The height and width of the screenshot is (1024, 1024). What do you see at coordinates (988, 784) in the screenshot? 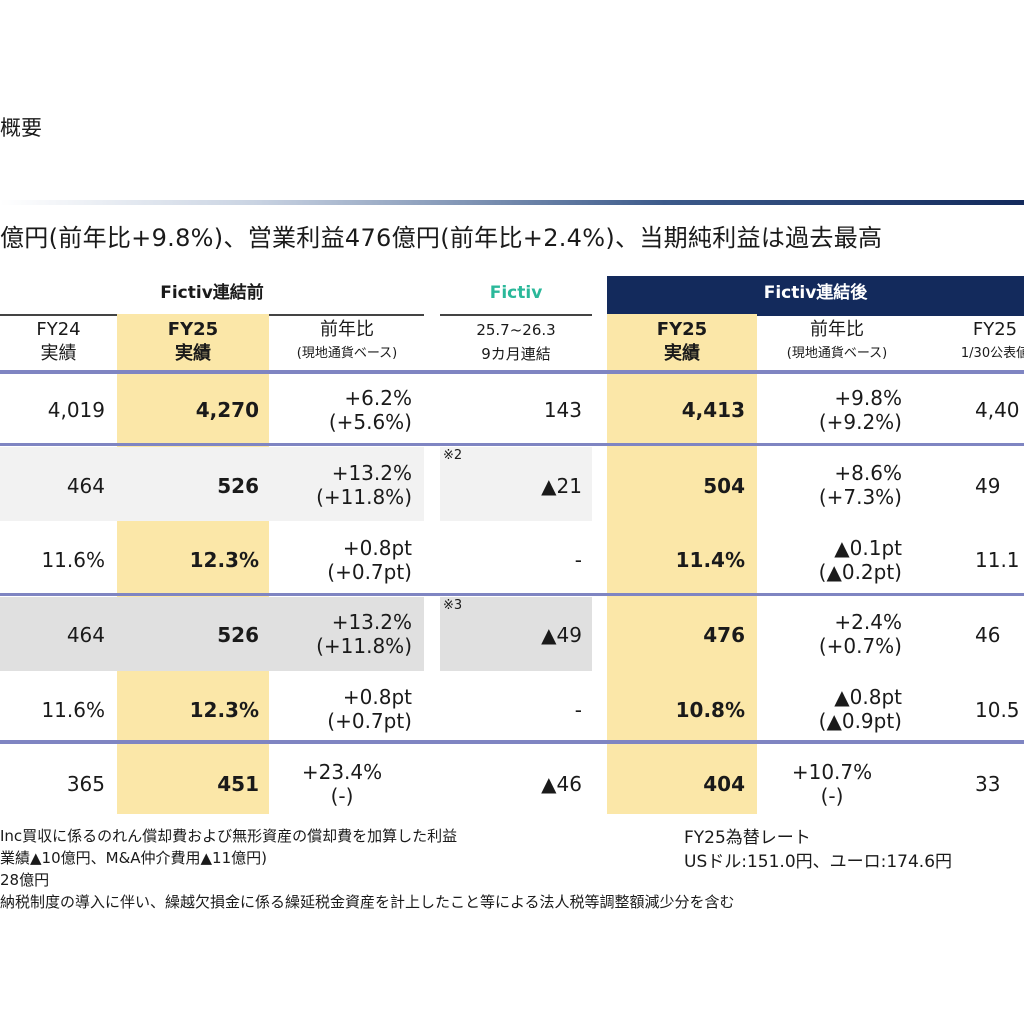
I see `cell-forecast: 33` at bounding box center [988, 784].